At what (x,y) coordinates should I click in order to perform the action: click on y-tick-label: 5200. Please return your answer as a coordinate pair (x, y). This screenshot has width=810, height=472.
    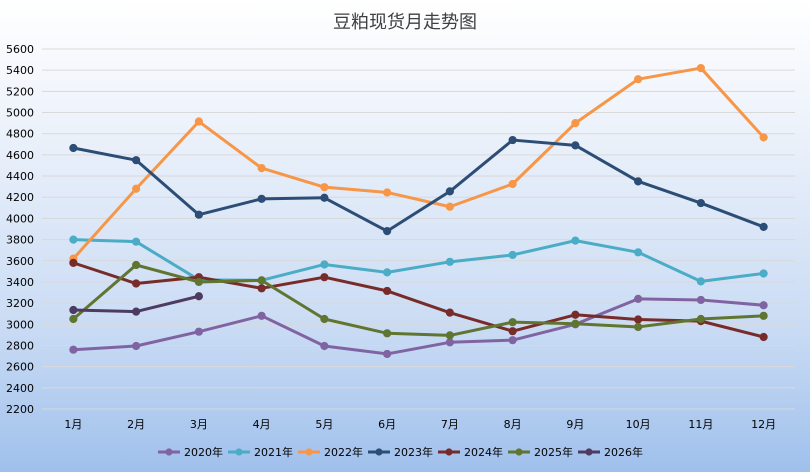
    Looking at the image, I should click on (20, 91).